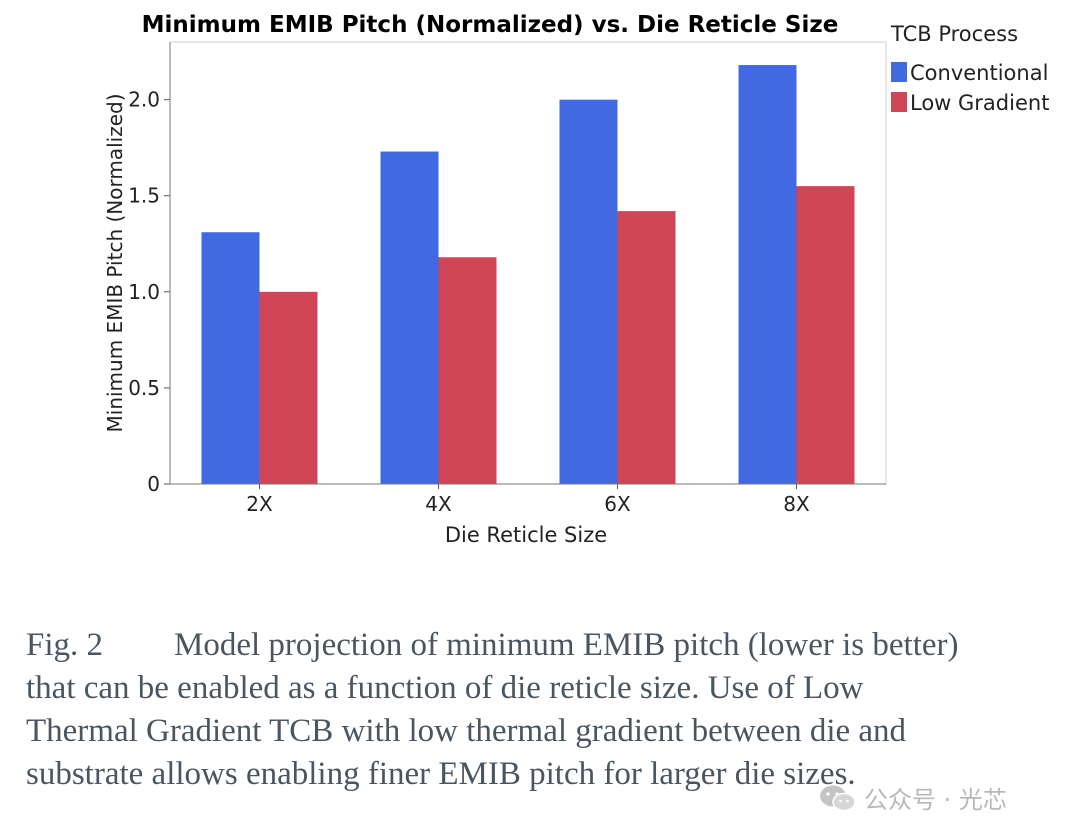  I want to click on legend-swatch-low-gradient, so click(899, 102).